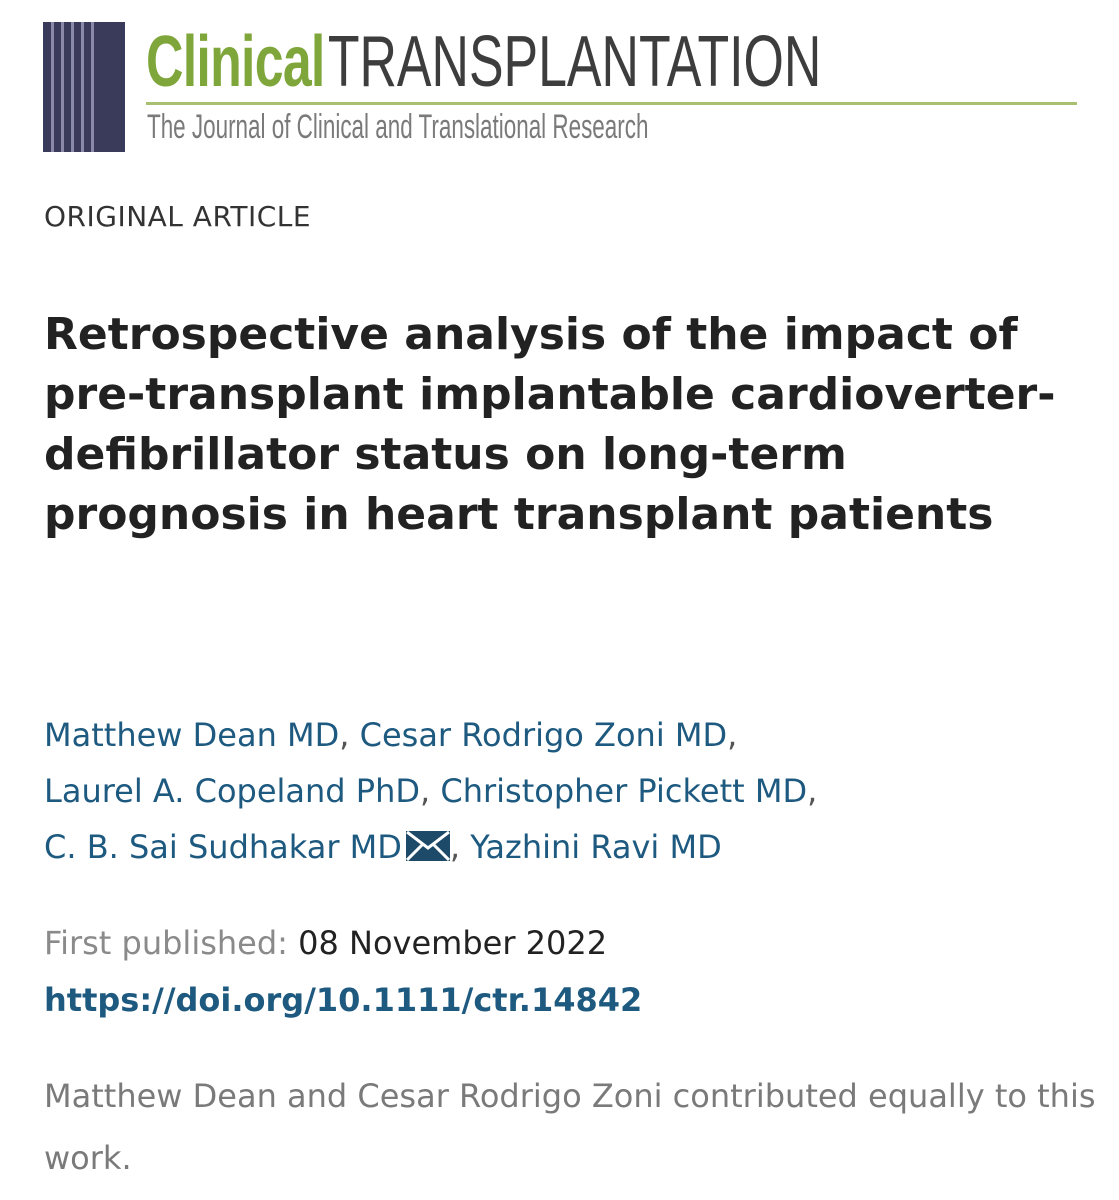 Image resolution: width=1119 pixels, height=1200 pixels. Describe the element at coordinates (343, 1000) in the screenshot. I see `doi-link: https://doi.org/10.1111/ctr.14842` at that location.